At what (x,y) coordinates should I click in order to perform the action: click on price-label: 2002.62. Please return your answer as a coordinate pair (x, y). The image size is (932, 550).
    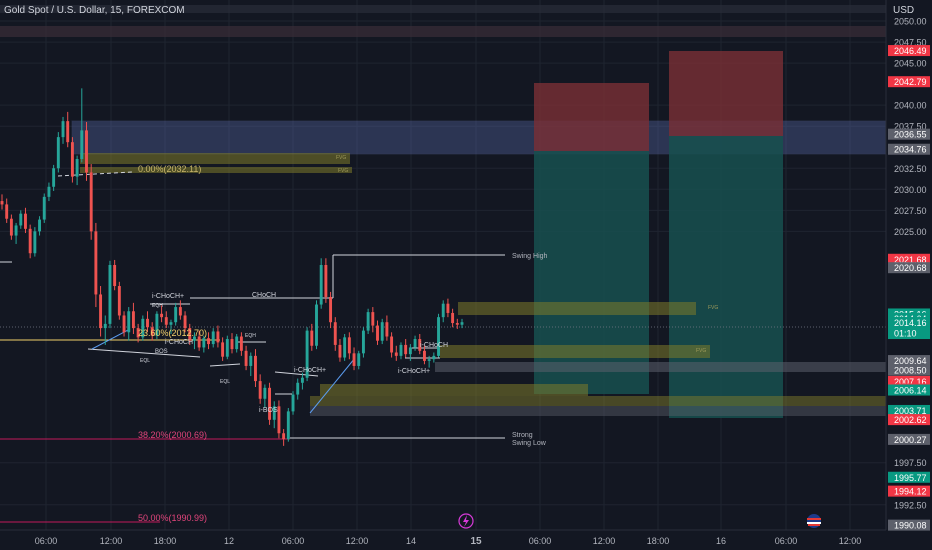
    Looking at the image, I should click on (909, 420).